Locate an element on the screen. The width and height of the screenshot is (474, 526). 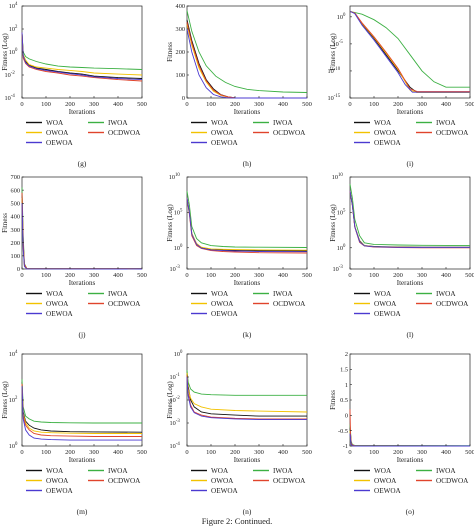
panel-label: (l) is located at coordinates (410, 334).